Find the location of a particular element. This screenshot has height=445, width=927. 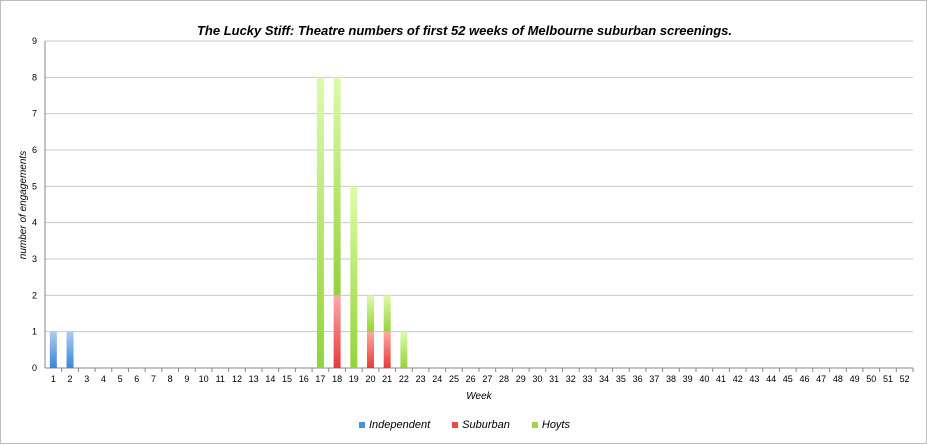

x-tick-label: 33 is located at coordinates (587, 379).